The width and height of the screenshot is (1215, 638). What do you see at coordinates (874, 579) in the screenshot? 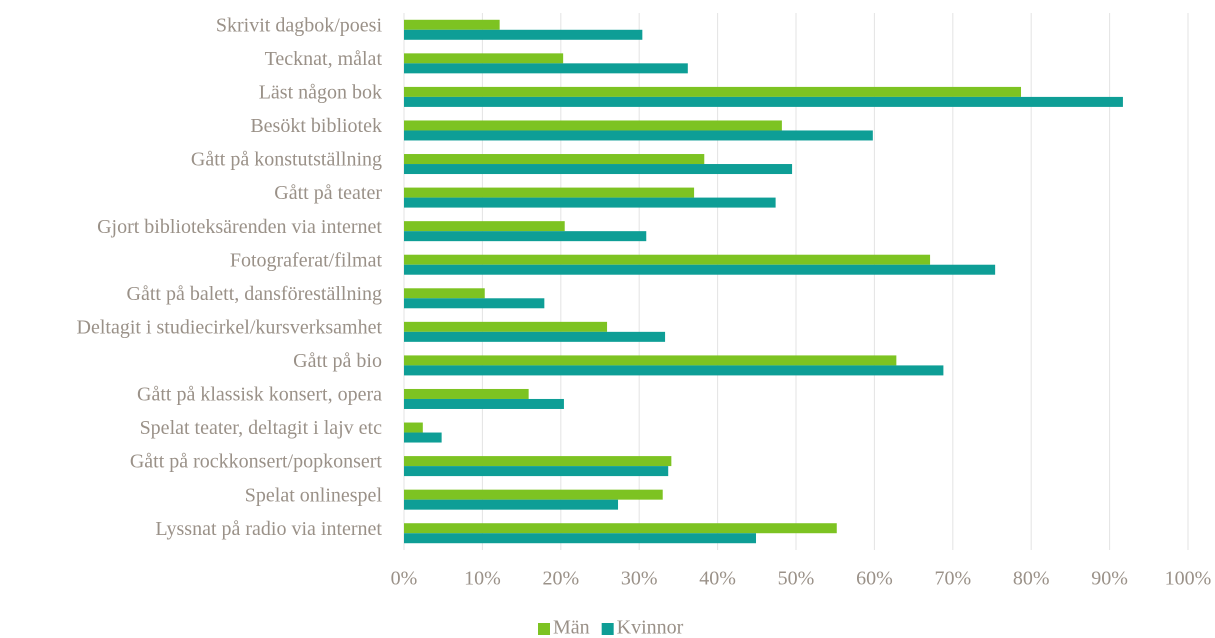
I see `x-tick-label: 60%` at bounding box center [874, 579].